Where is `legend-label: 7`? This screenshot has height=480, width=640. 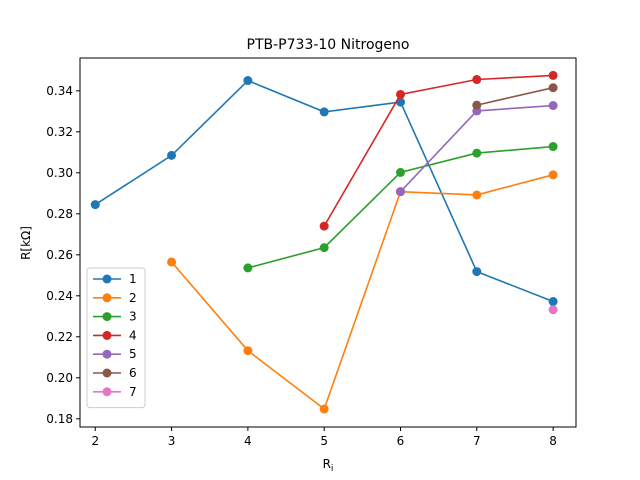 legend-label: 7 is located at coordinates (133, 392).